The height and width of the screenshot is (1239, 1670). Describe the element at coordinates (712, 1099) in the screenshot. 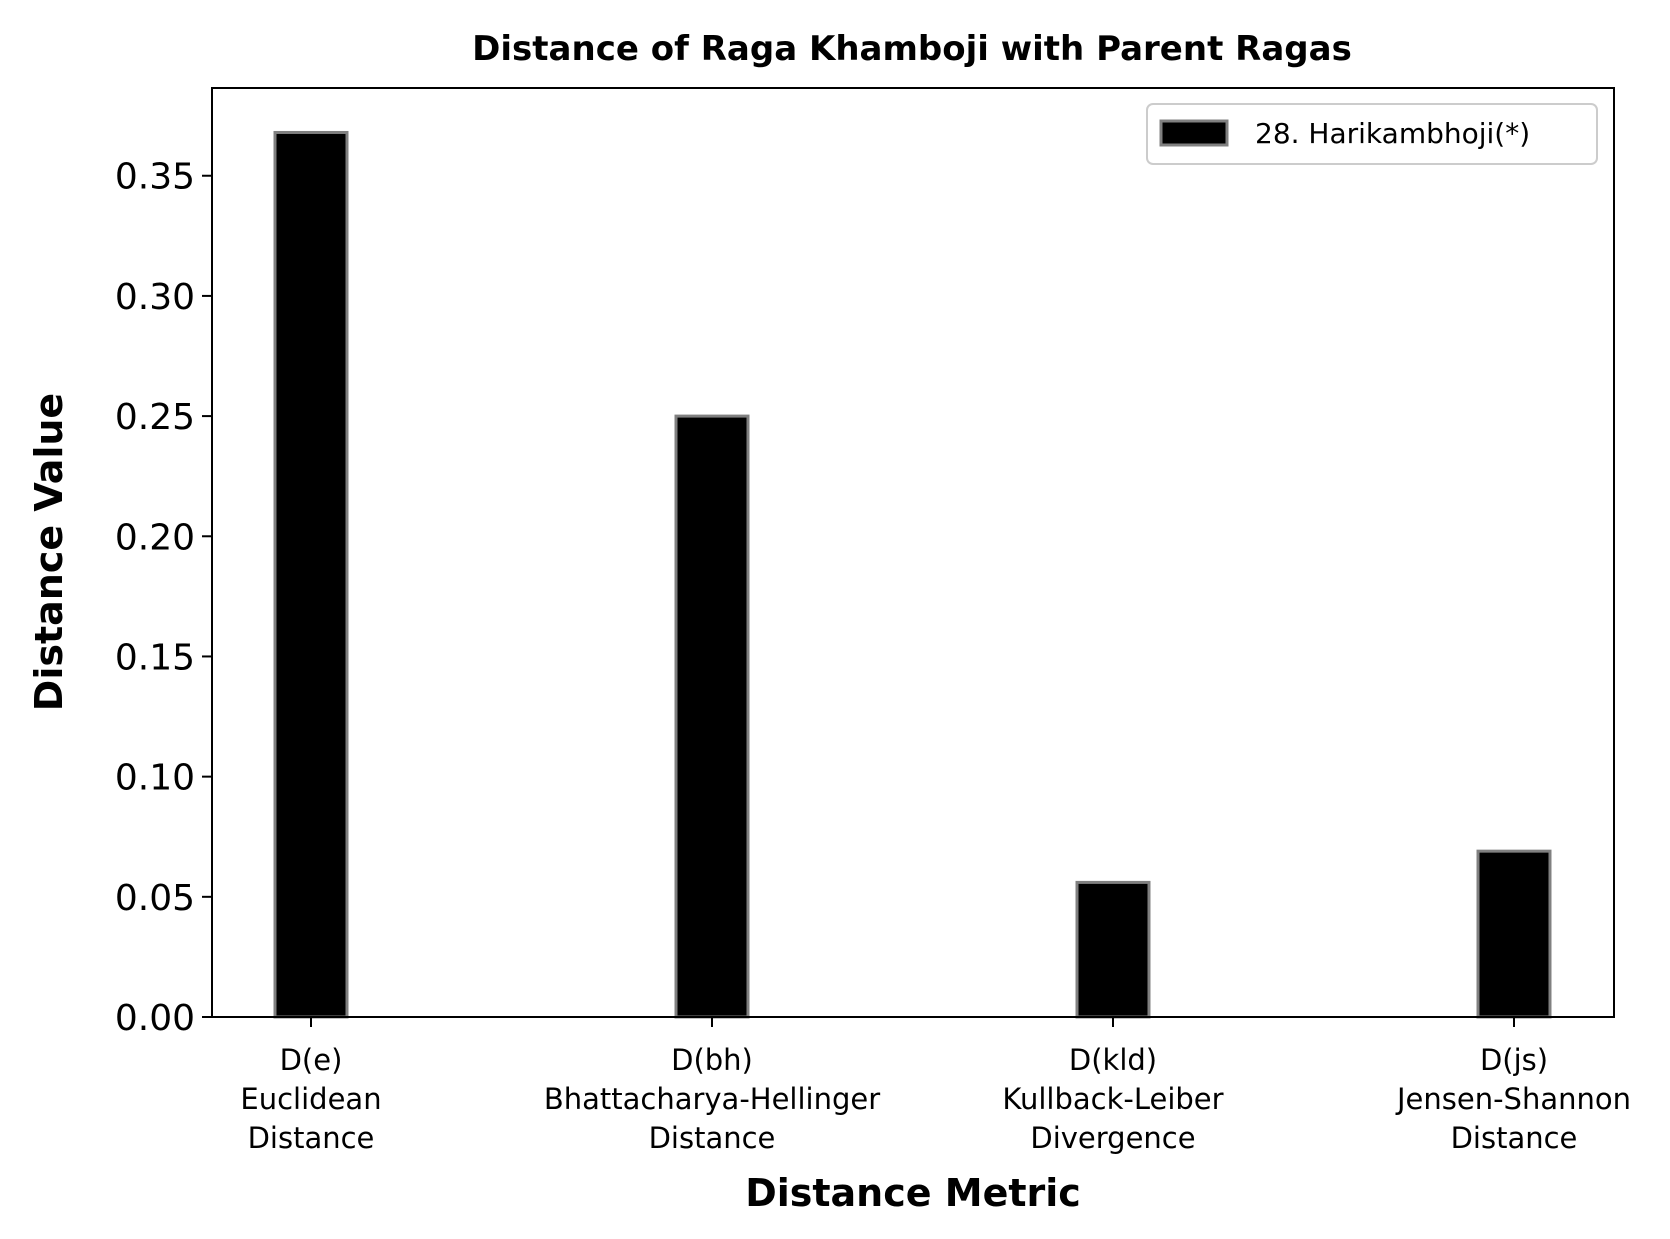

I see `x-tick-label: D(bh) Bhattacharya-Hellinger Distance` at that location.